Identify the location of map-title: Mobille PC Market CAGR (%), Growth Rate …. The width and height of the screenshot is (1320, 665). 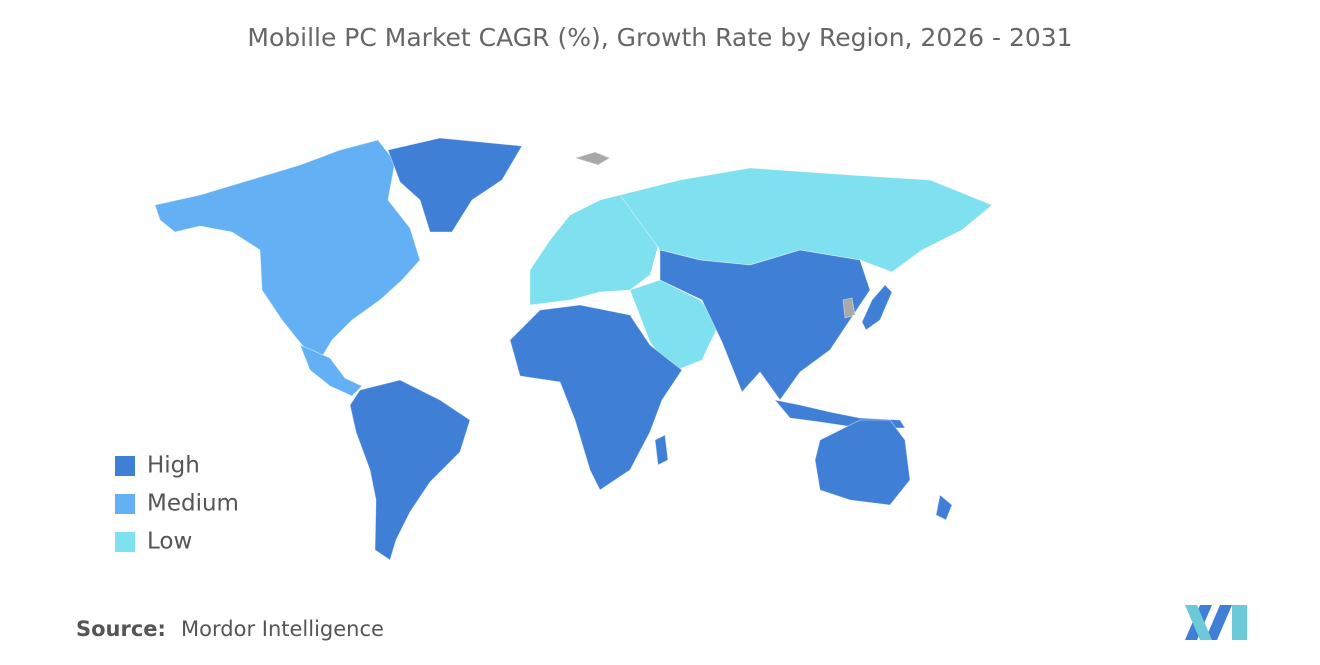
(659, 37).